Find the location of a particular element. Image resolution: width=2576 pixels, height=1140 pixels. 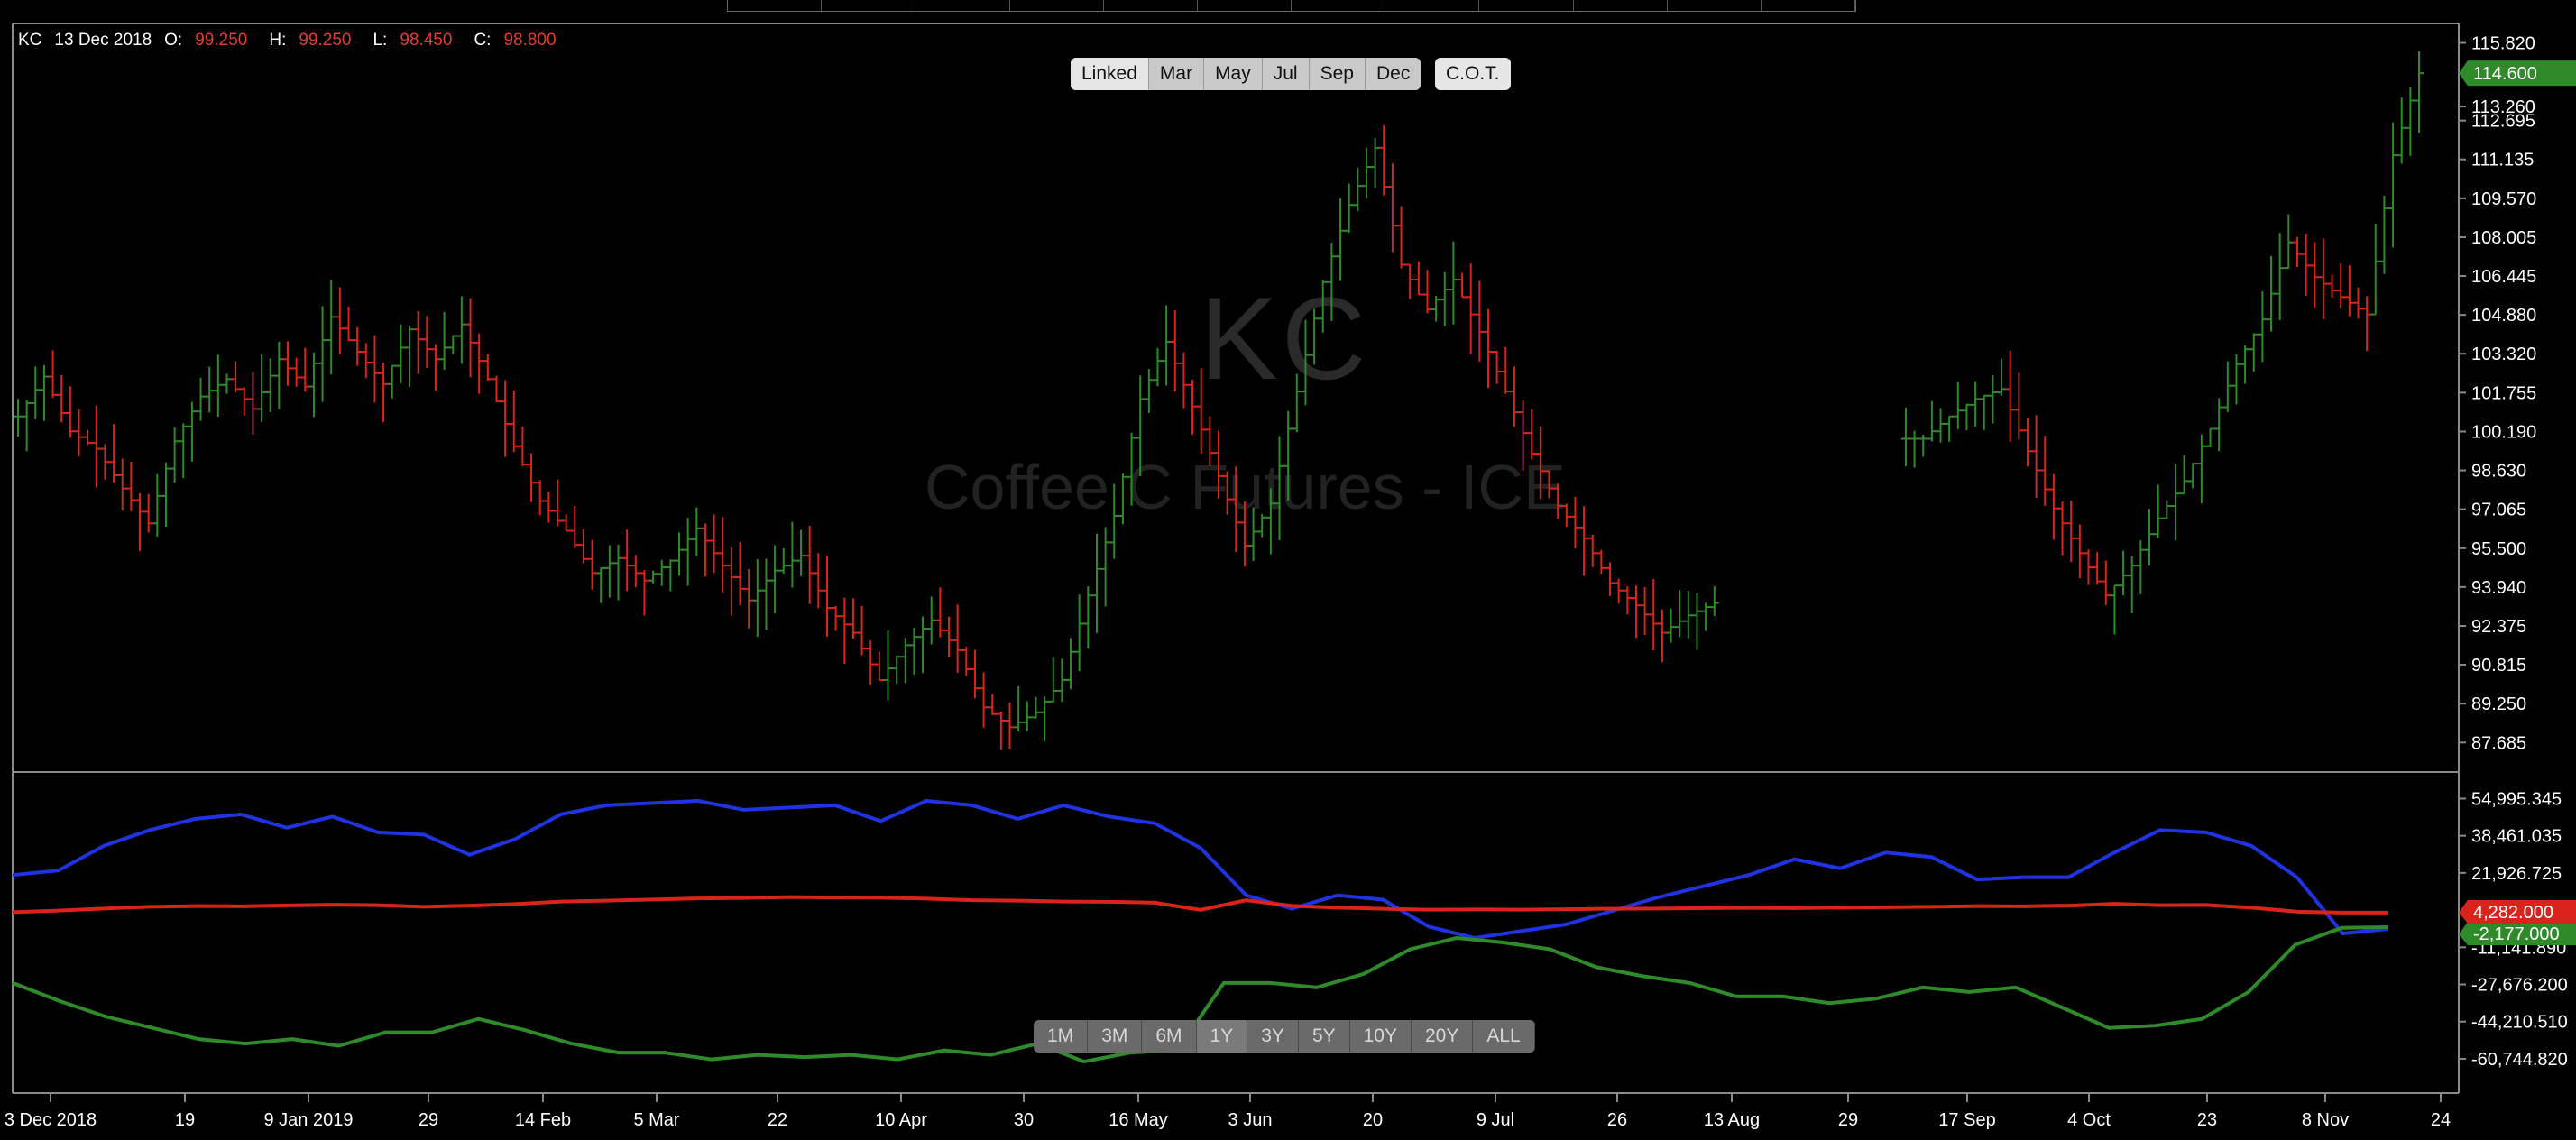

x-tick-label: 22 is located at coordinates (777, 1120).